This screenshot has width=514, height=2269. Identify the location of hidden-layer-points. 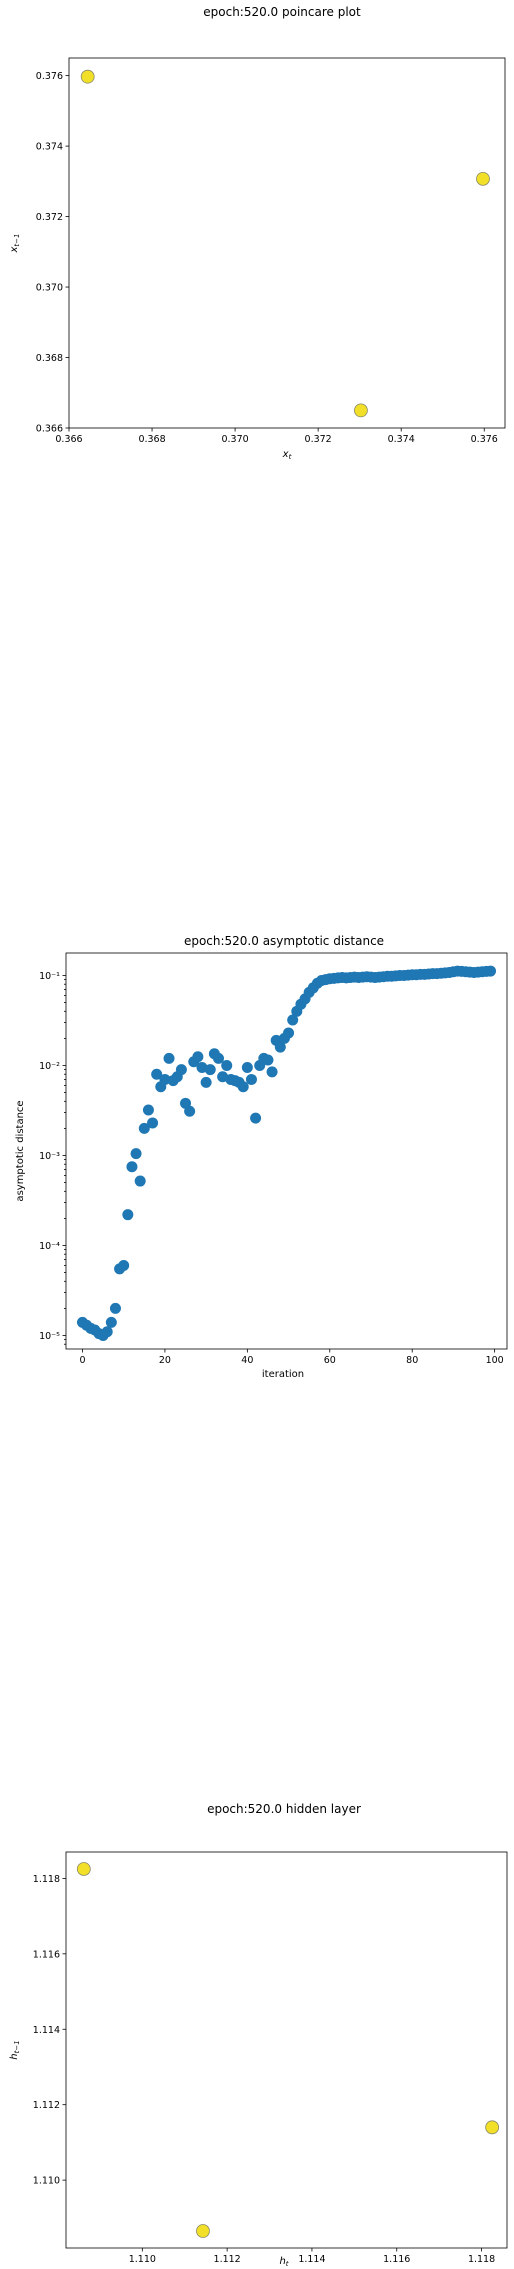
(288, 2050).